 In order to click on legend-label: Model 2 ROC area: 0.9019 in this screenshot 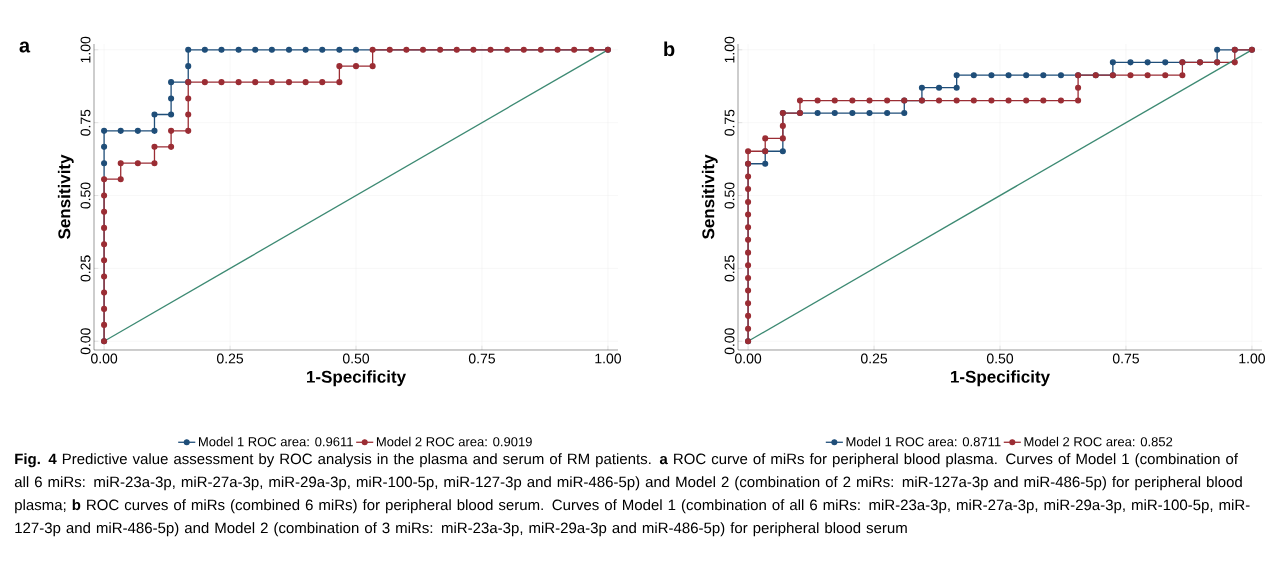, I will do `click(454, 441)`.